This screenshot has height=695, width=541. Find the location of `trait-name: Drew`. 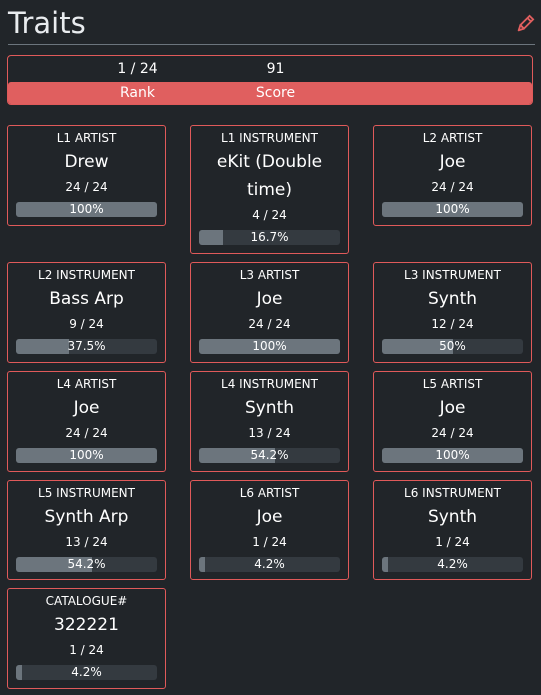

trait-name: Drew is located at coordinates (86, 162).